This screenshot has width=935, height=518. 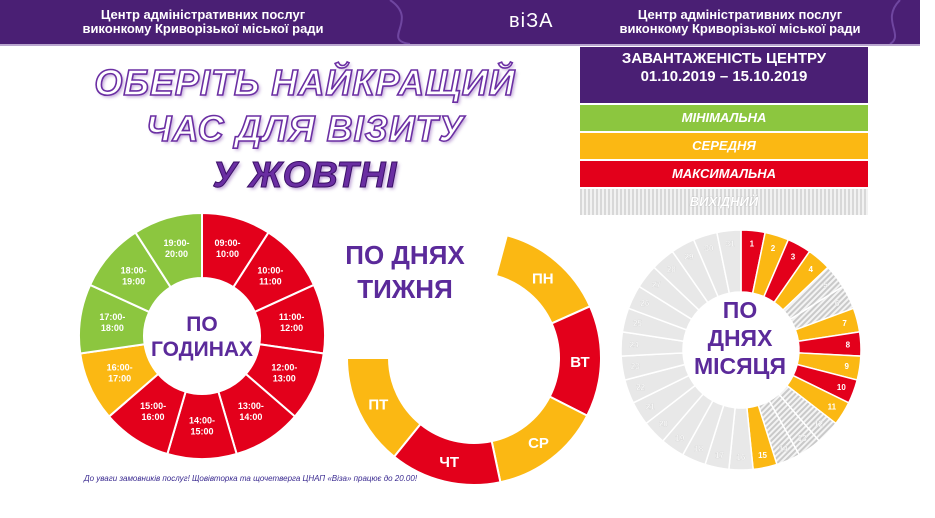 What do you see at coordinates (640, 387) in the screenshot?
I see `month-day-label: 22` at bounding box center [640, 387].